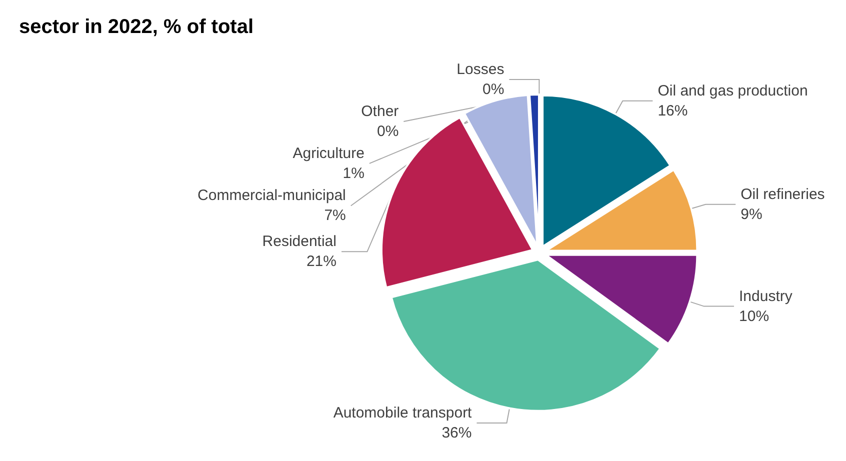  What do you see at coordinates (321, 261) in the screenshot?
I see `data-label: 21%` at bounding box center [321, 261].